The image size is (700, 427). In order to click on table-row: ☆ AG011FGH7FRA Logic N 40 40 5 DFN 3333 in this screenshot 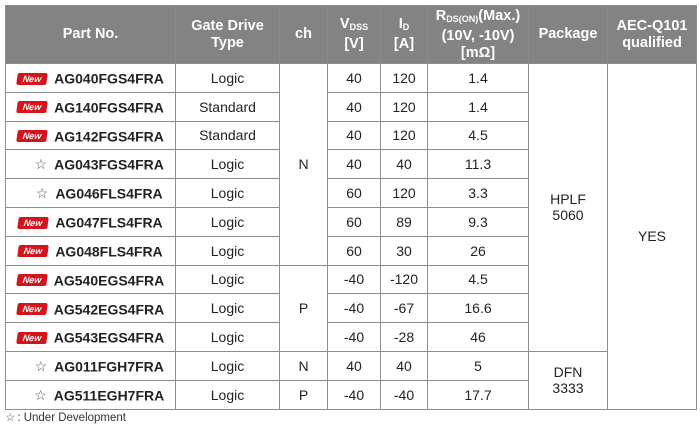, I will do `click(351, 380)`.